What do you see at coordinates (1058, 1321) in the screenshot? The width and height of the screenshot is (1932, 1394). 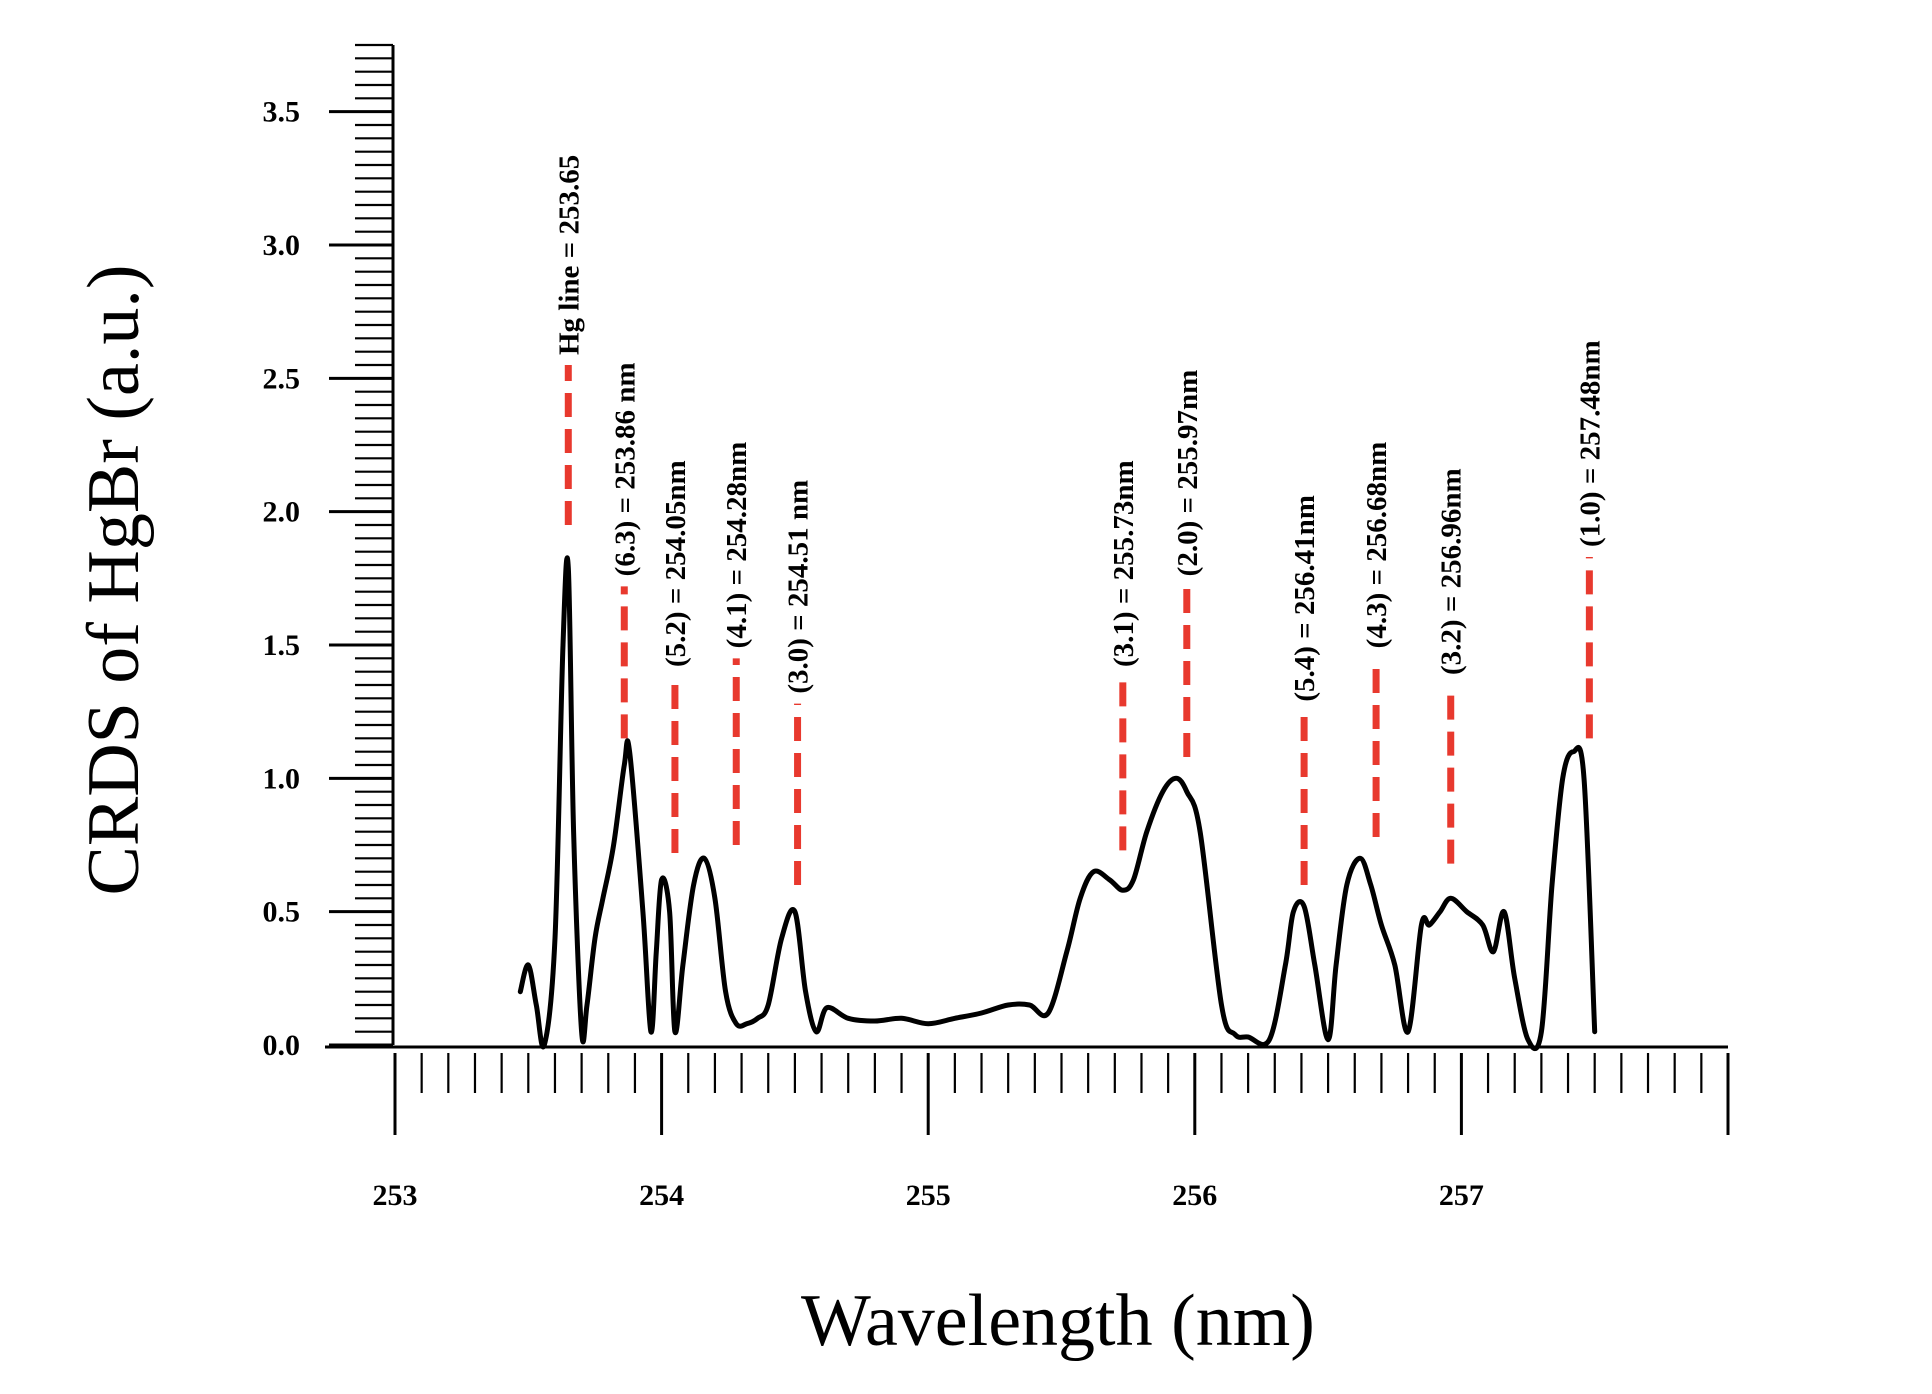 I see `x-axis-title: Wavelength (nm)` at bounding box center [1058, 1321].